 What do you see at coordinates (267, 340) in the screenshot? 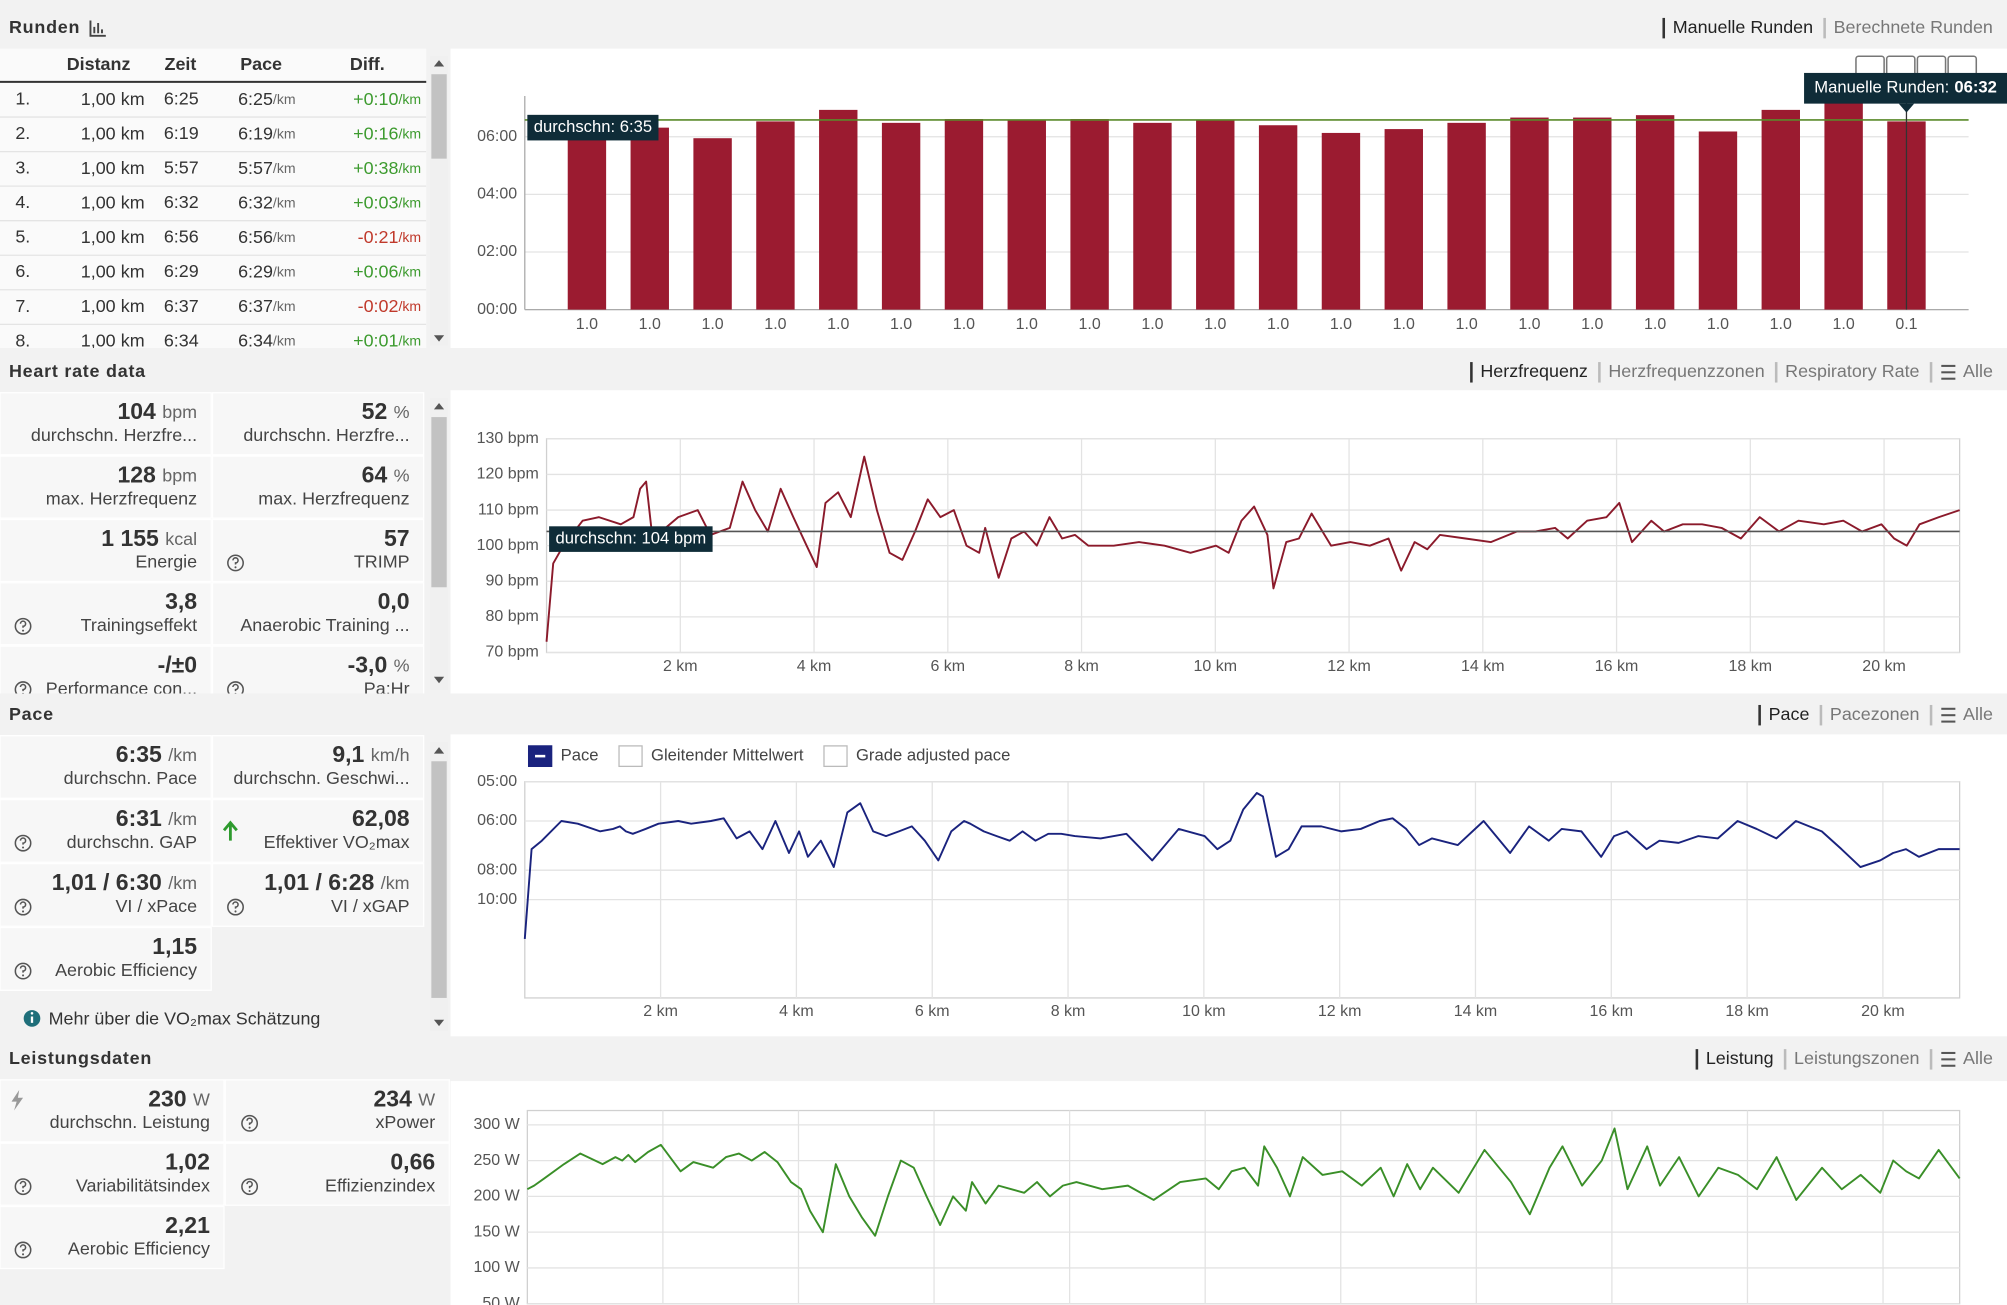
I see `lap-pace: 6:34/km` at bounding box center [267, 340].